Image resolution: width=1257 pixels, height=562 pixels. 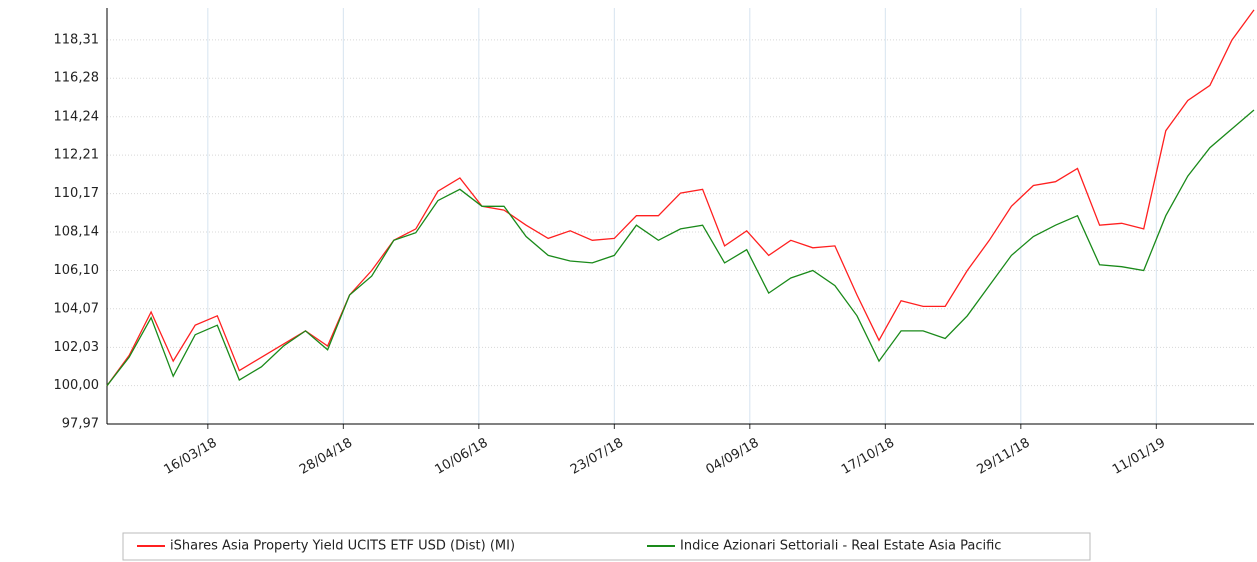 I want to click on x-tick-label: 17/10/18, so click(x=868, y=457).